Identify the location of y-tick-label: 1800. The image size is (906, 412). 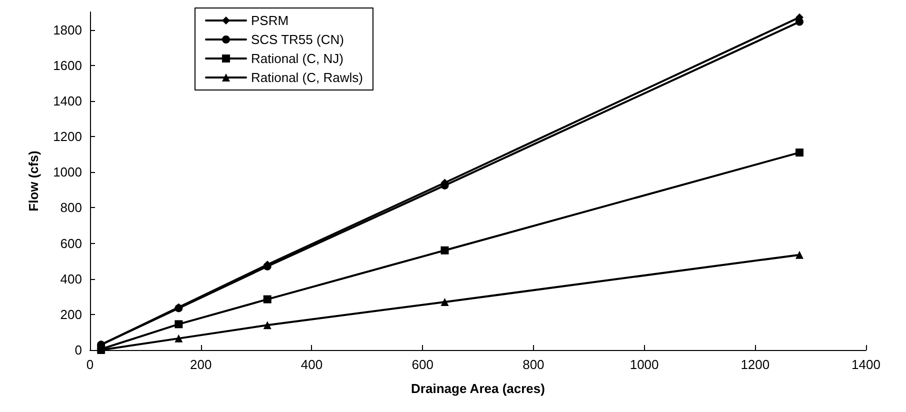
(67, 30).